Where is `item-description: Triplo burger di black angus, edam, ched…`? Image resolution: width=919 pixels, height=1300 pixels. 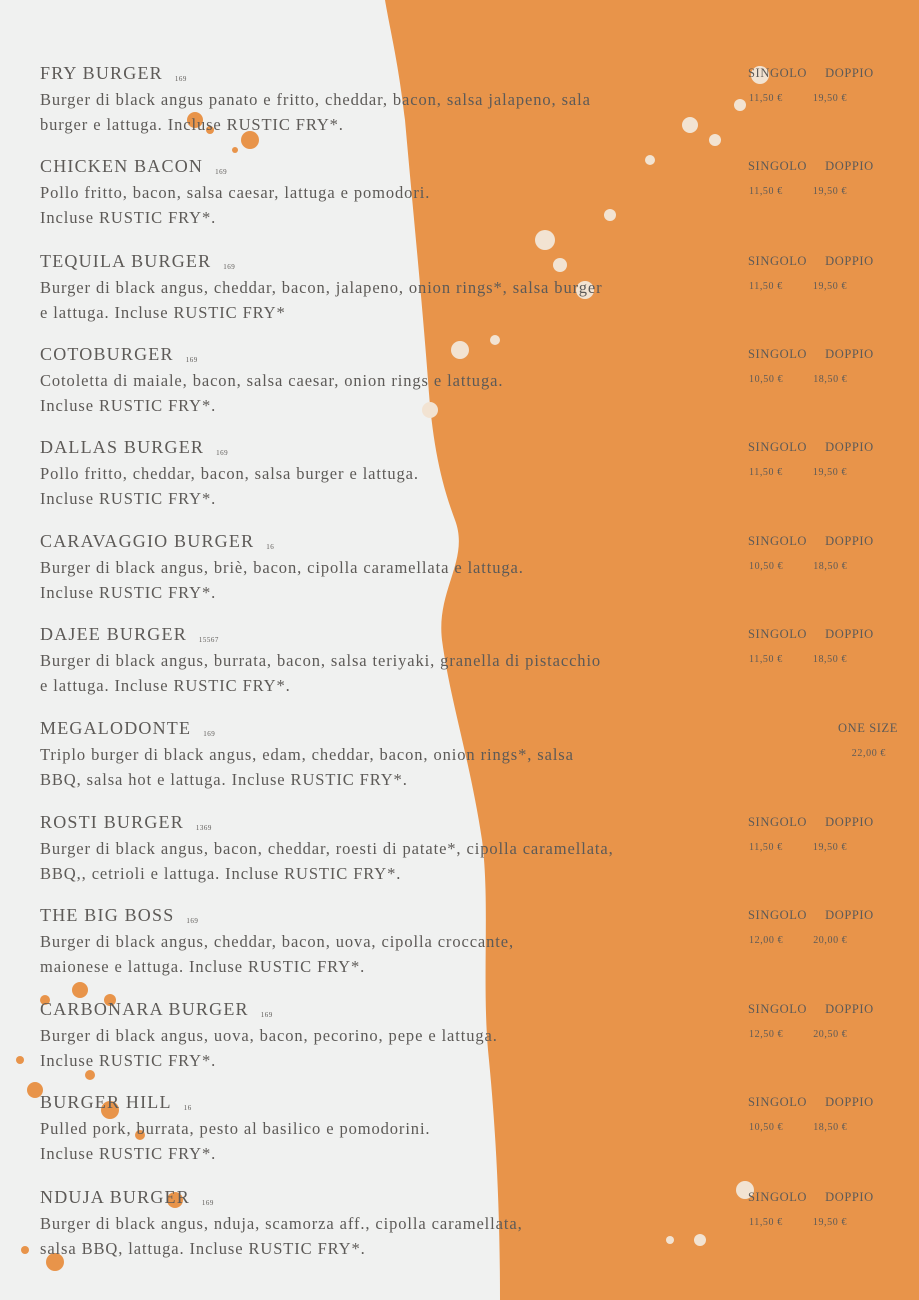
item-description: Triplo burger di black angus, edam, ched… is located at coordinates (307, 767).